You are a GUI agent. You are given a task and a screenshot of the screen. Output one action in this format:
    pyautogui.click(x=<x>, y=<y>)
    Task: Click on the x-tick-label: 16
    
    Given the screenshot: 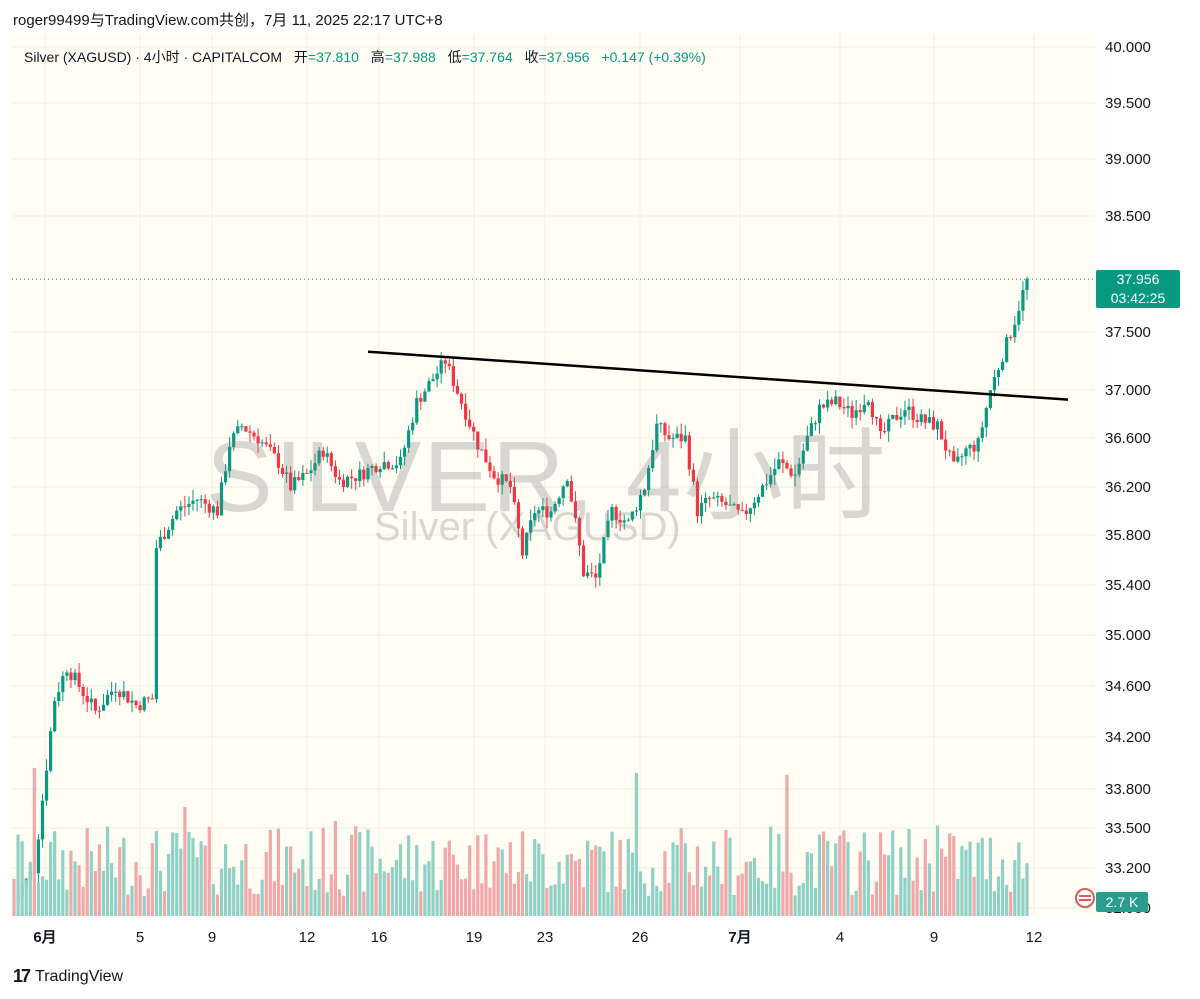 What is the action you would take?
    pyautogui.click(x=379, y=937)
    